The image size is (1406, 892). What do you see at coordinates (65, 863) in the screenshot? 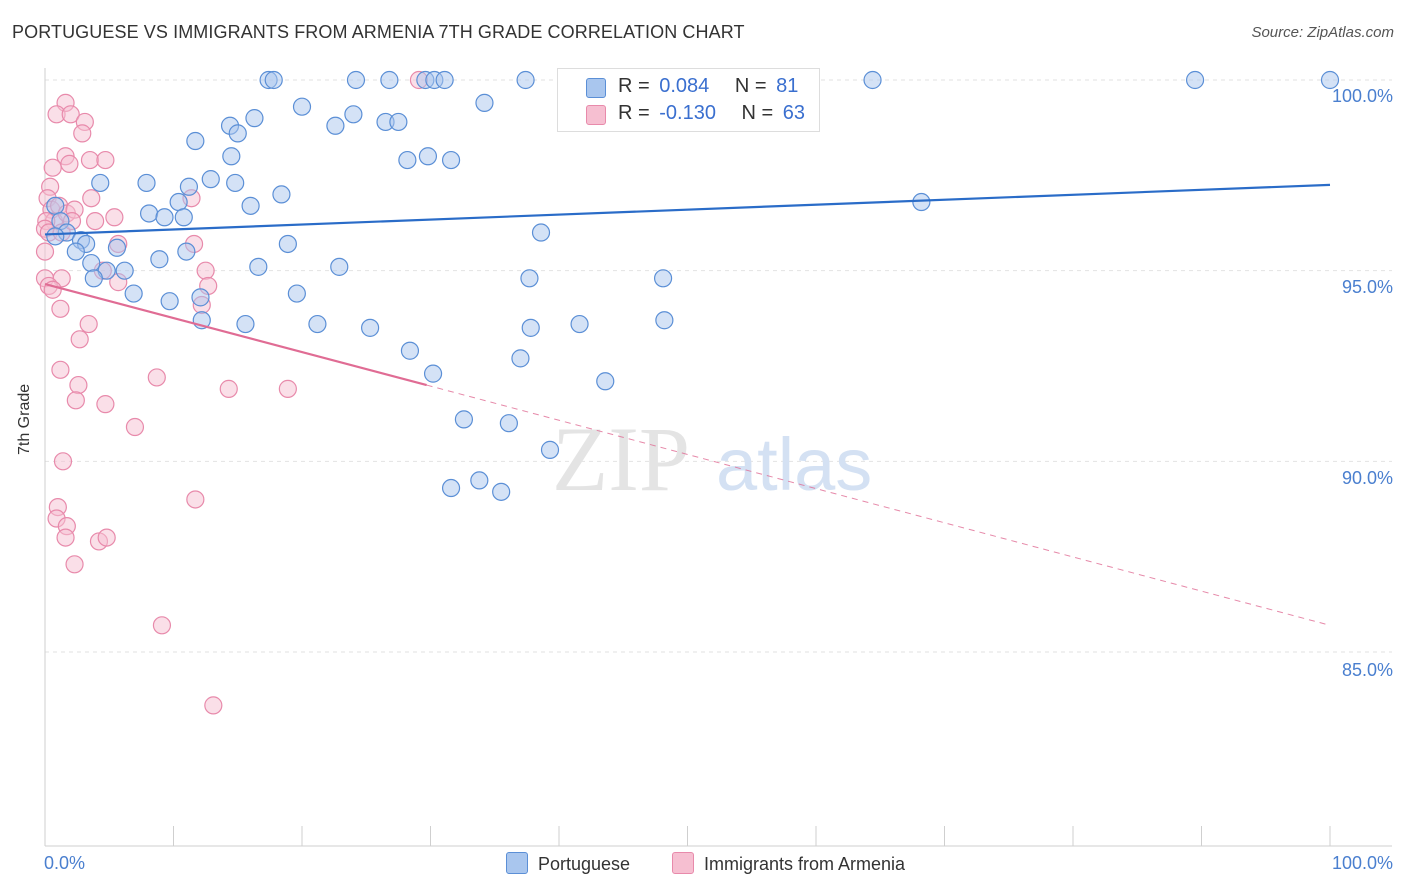
I see `x-tick-min: 0.0%` at bounding box center [65, 863].